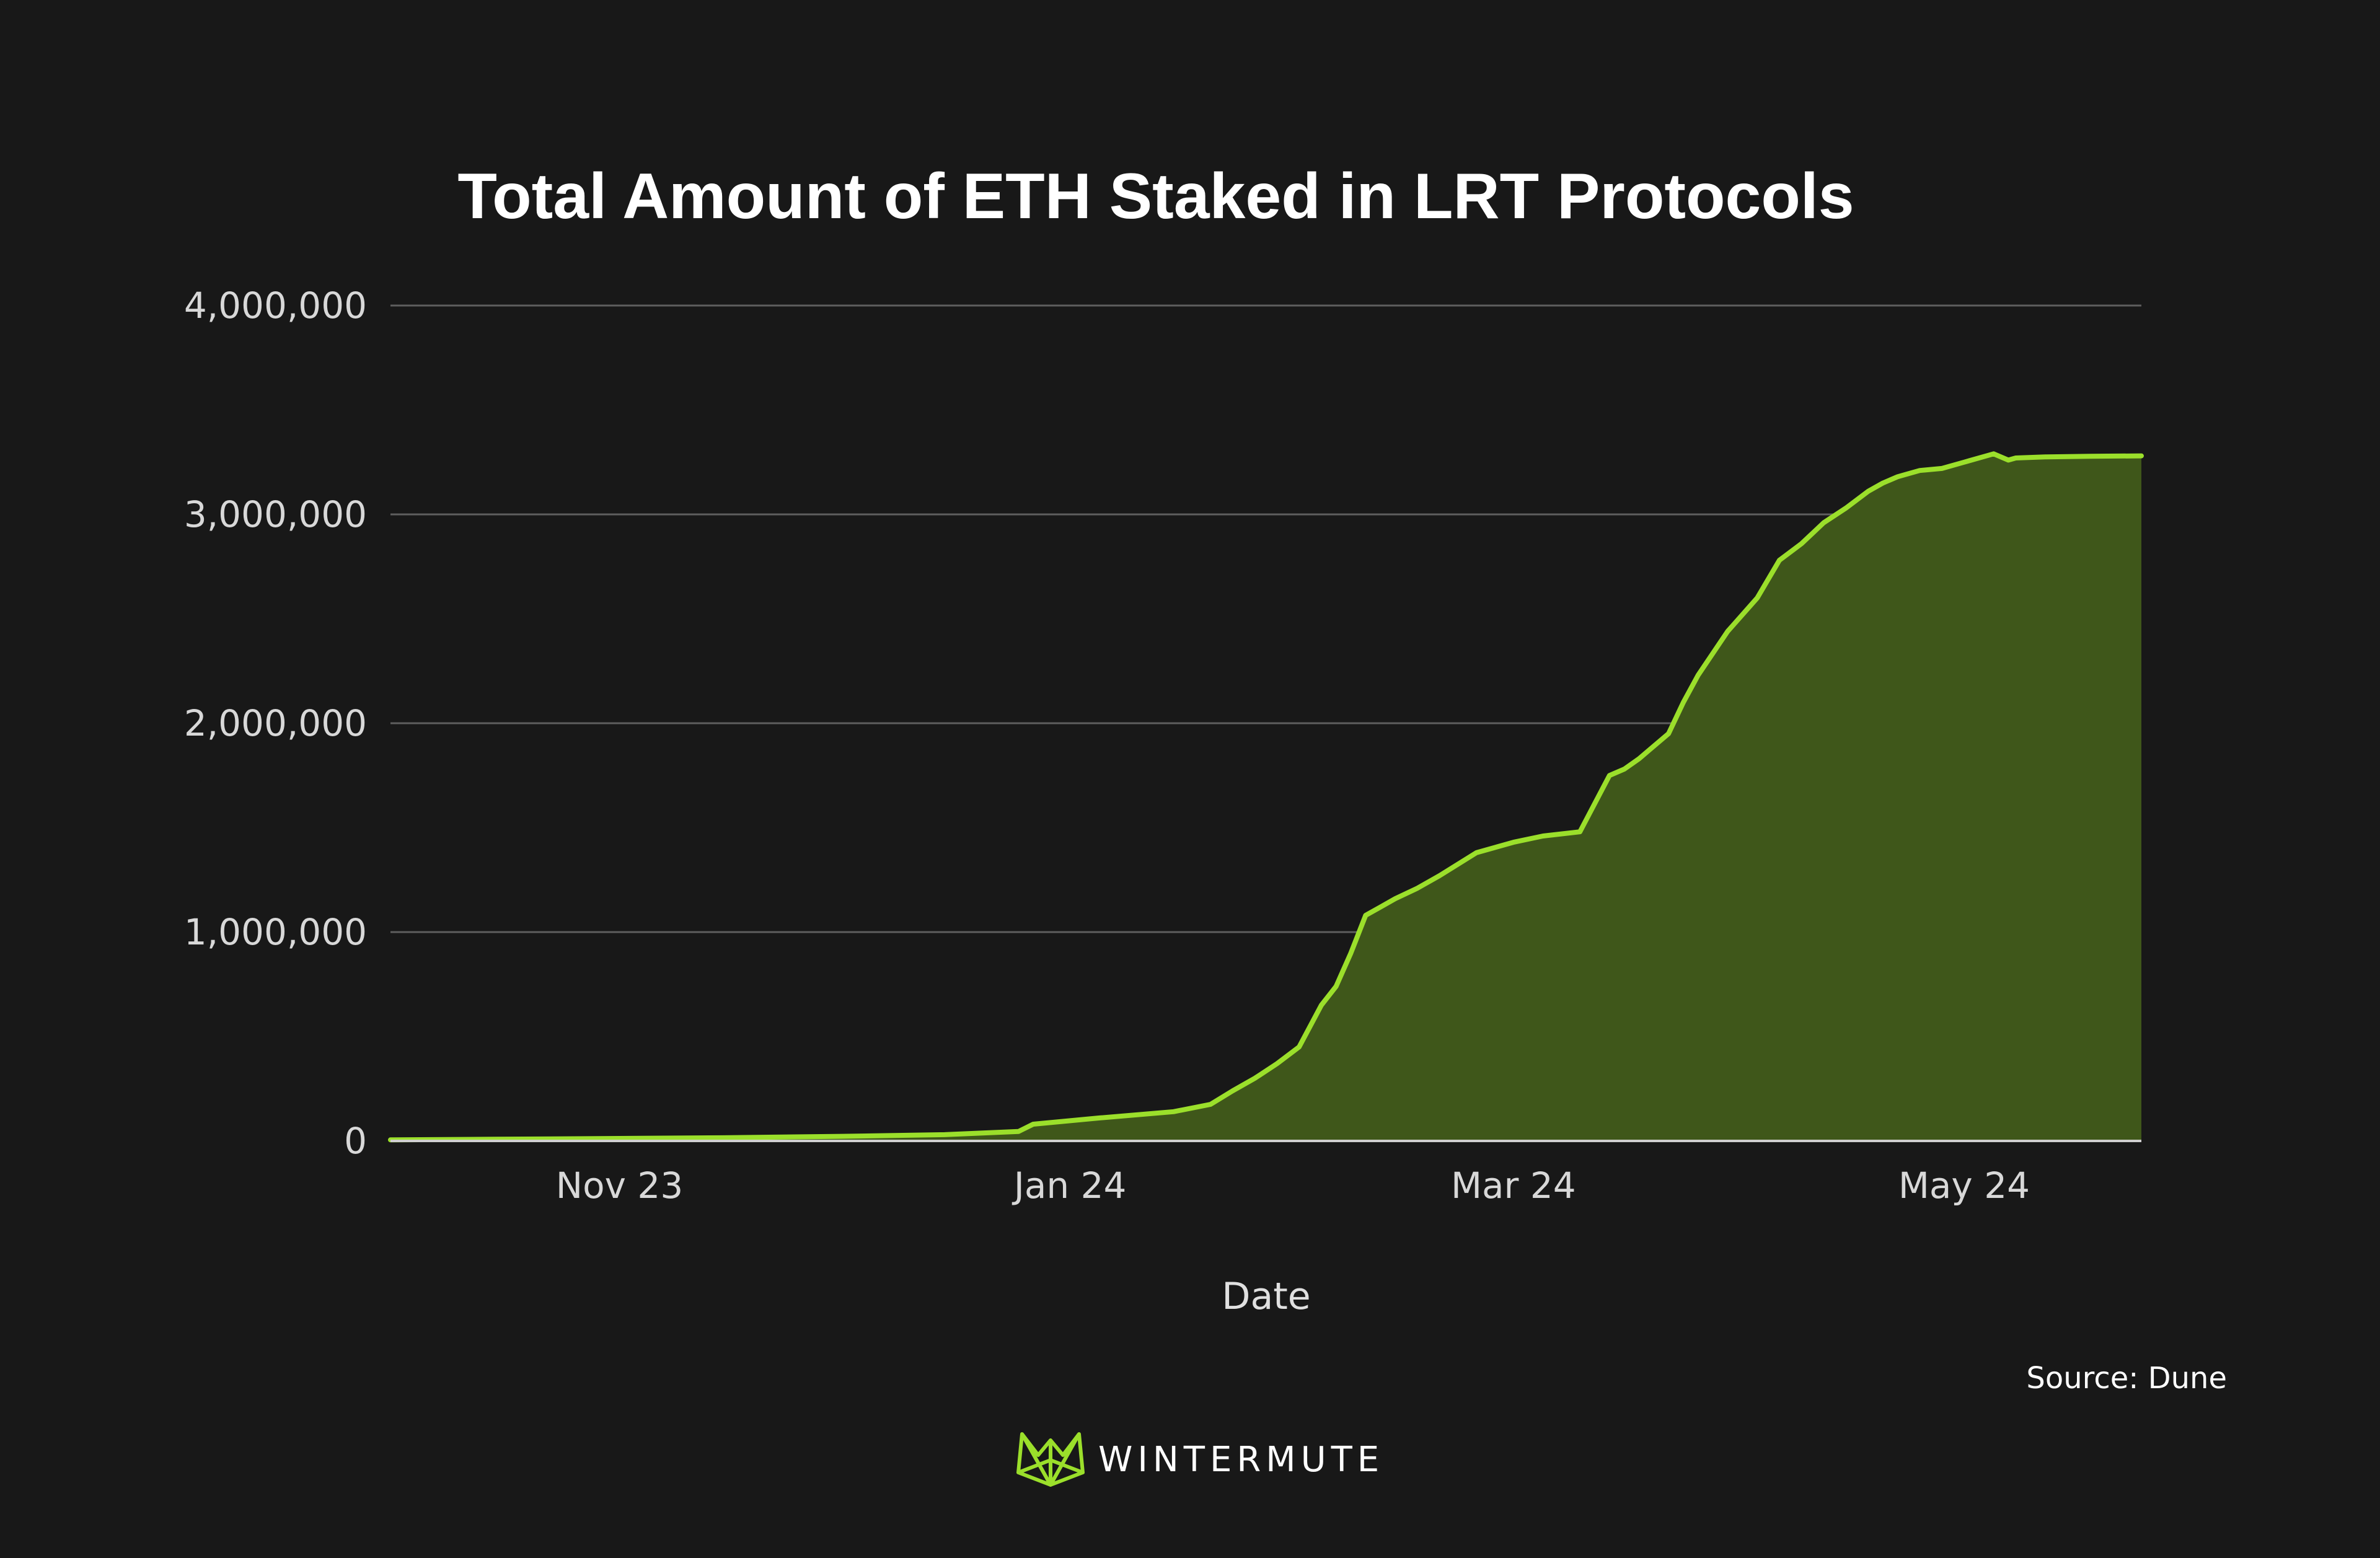 The image size is (2380, 1558). I want to click on x-tick-label: Mar 24, so click(1513, 1185).